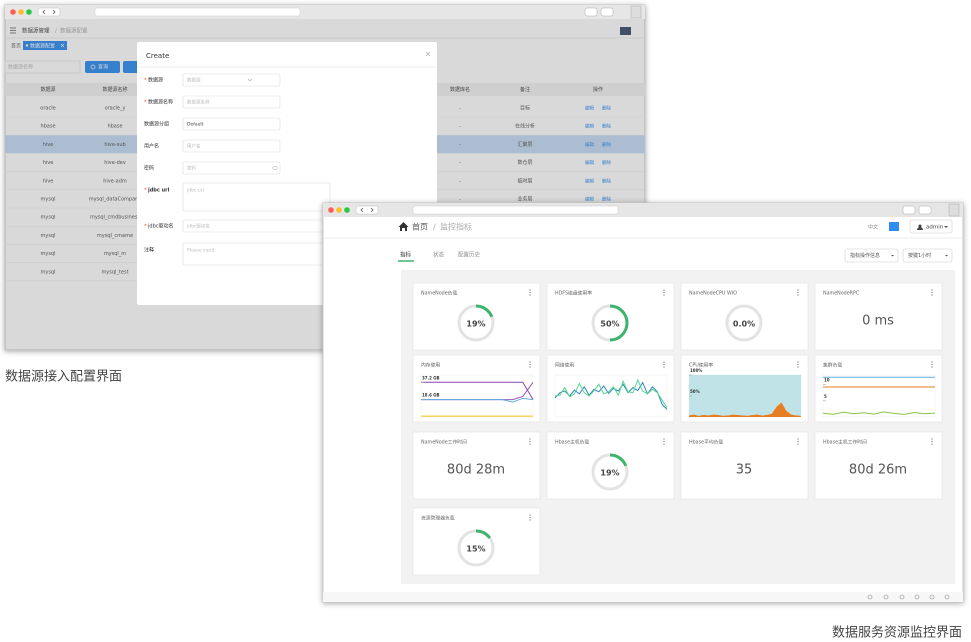 The height and width of the screenshot is (642, 971). I want to click on tab: 指标, so click(406, 255).